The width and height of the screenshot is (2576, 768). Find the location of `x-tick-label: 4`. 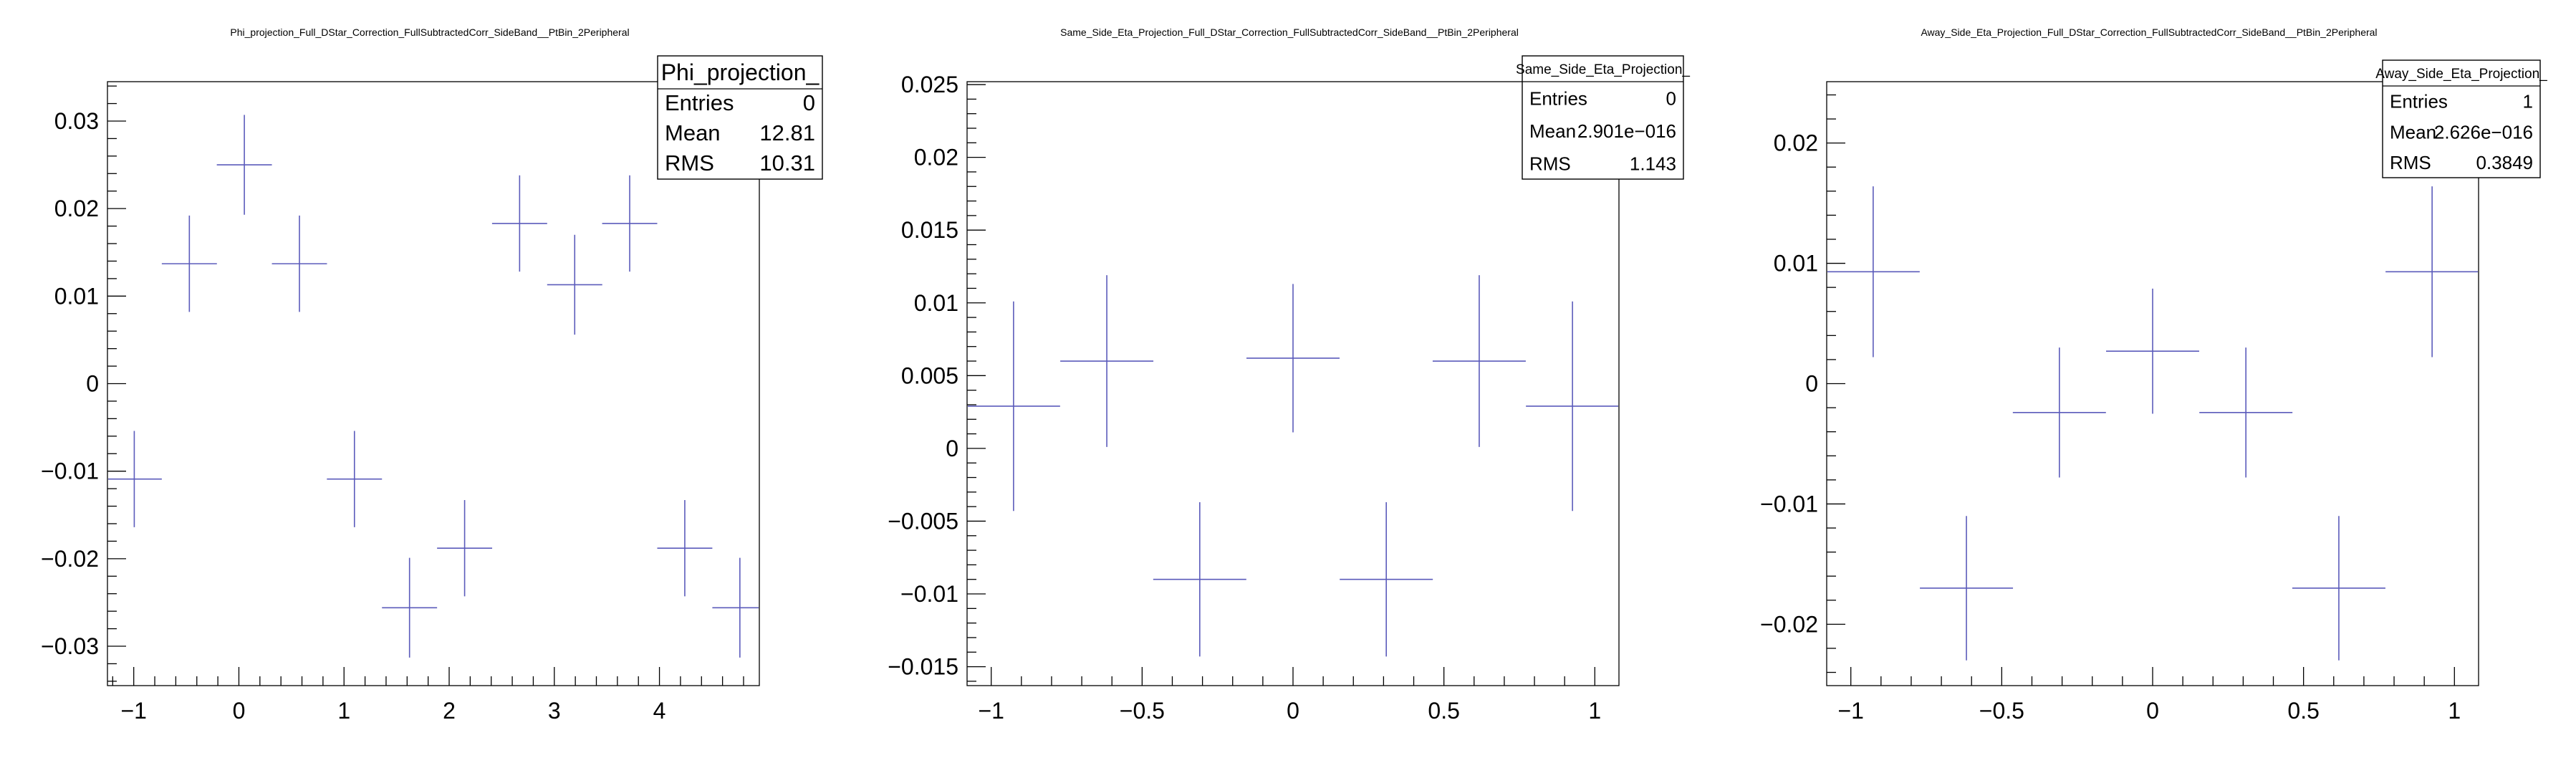

x-tick-label: 4 is located at coordinates (659, 711).